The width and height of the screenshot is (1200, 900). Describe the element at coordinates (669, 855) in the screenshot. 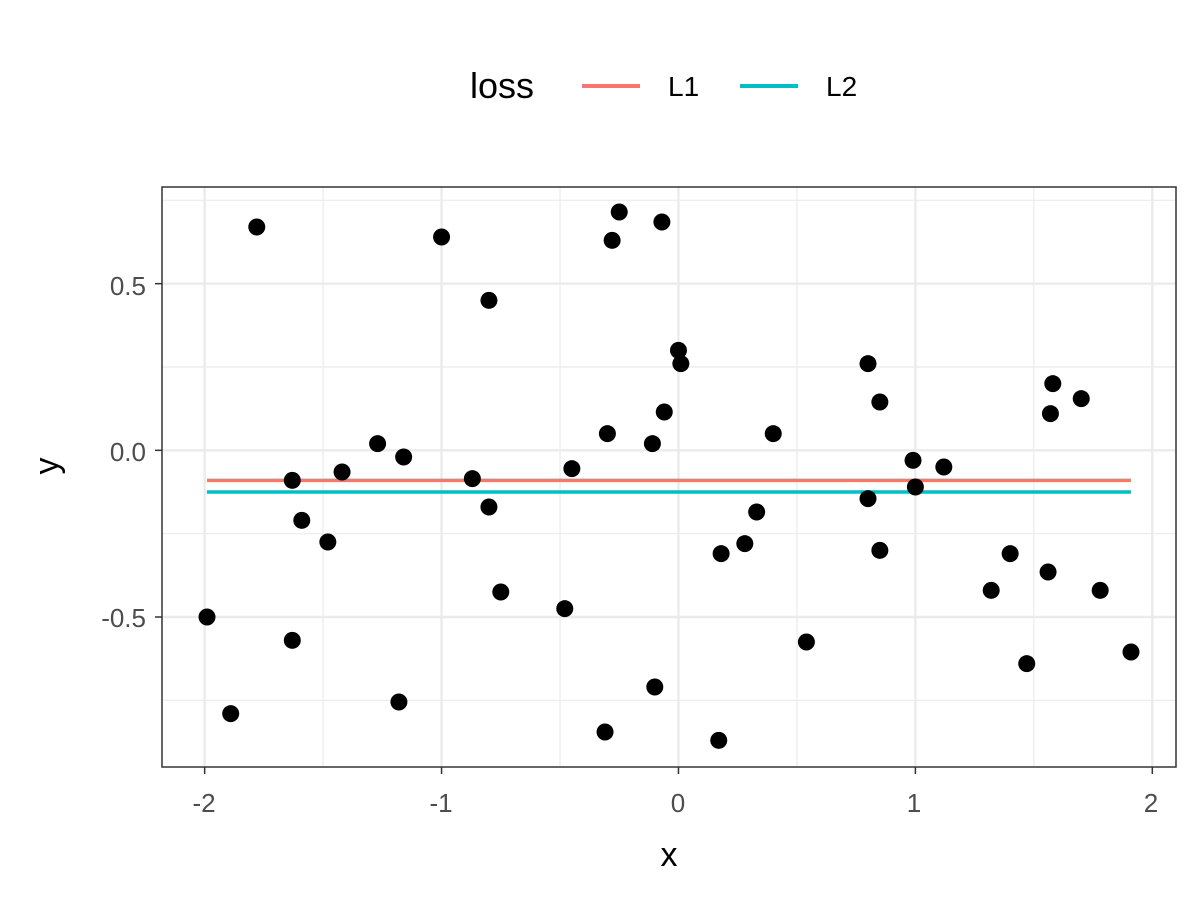

I see `x-axis-title: x` at that location.